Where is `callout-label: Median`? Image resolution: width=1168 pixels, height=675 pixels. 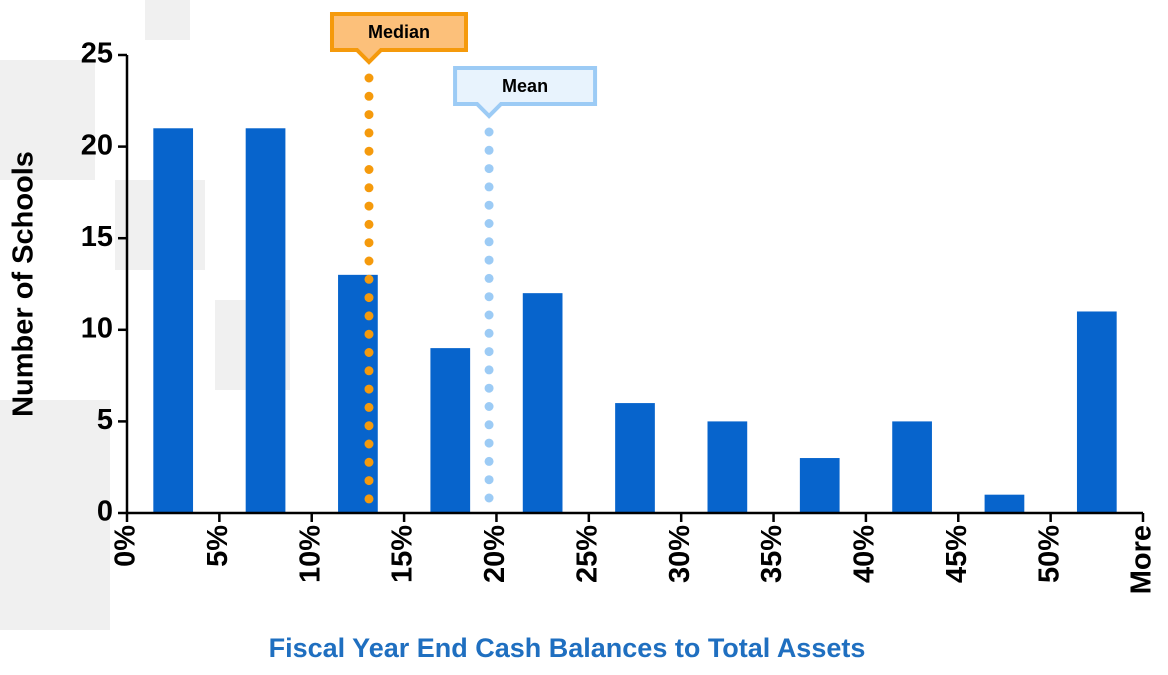
callout-label: Median is located at coordinates (399, 32).